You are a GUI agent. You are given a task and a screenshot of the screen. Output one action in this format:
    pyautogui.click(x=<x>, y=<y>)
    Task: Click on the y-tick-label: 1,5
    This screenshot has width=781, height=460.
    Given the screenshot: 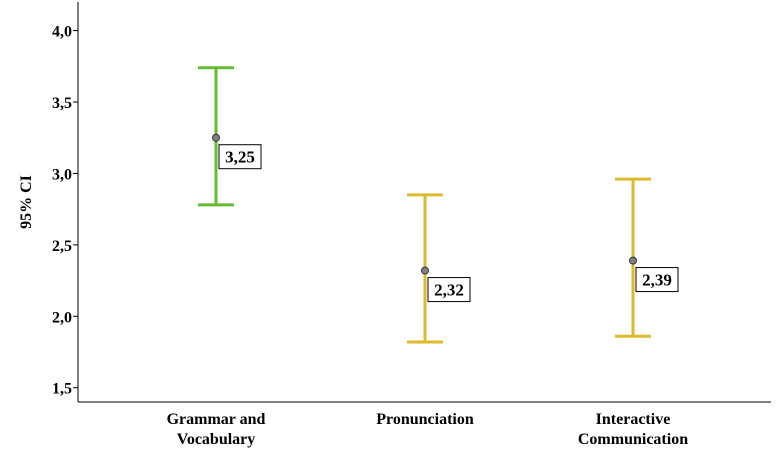 What is the action you would take?
    pyautogui.click(x=62, y=389)
    